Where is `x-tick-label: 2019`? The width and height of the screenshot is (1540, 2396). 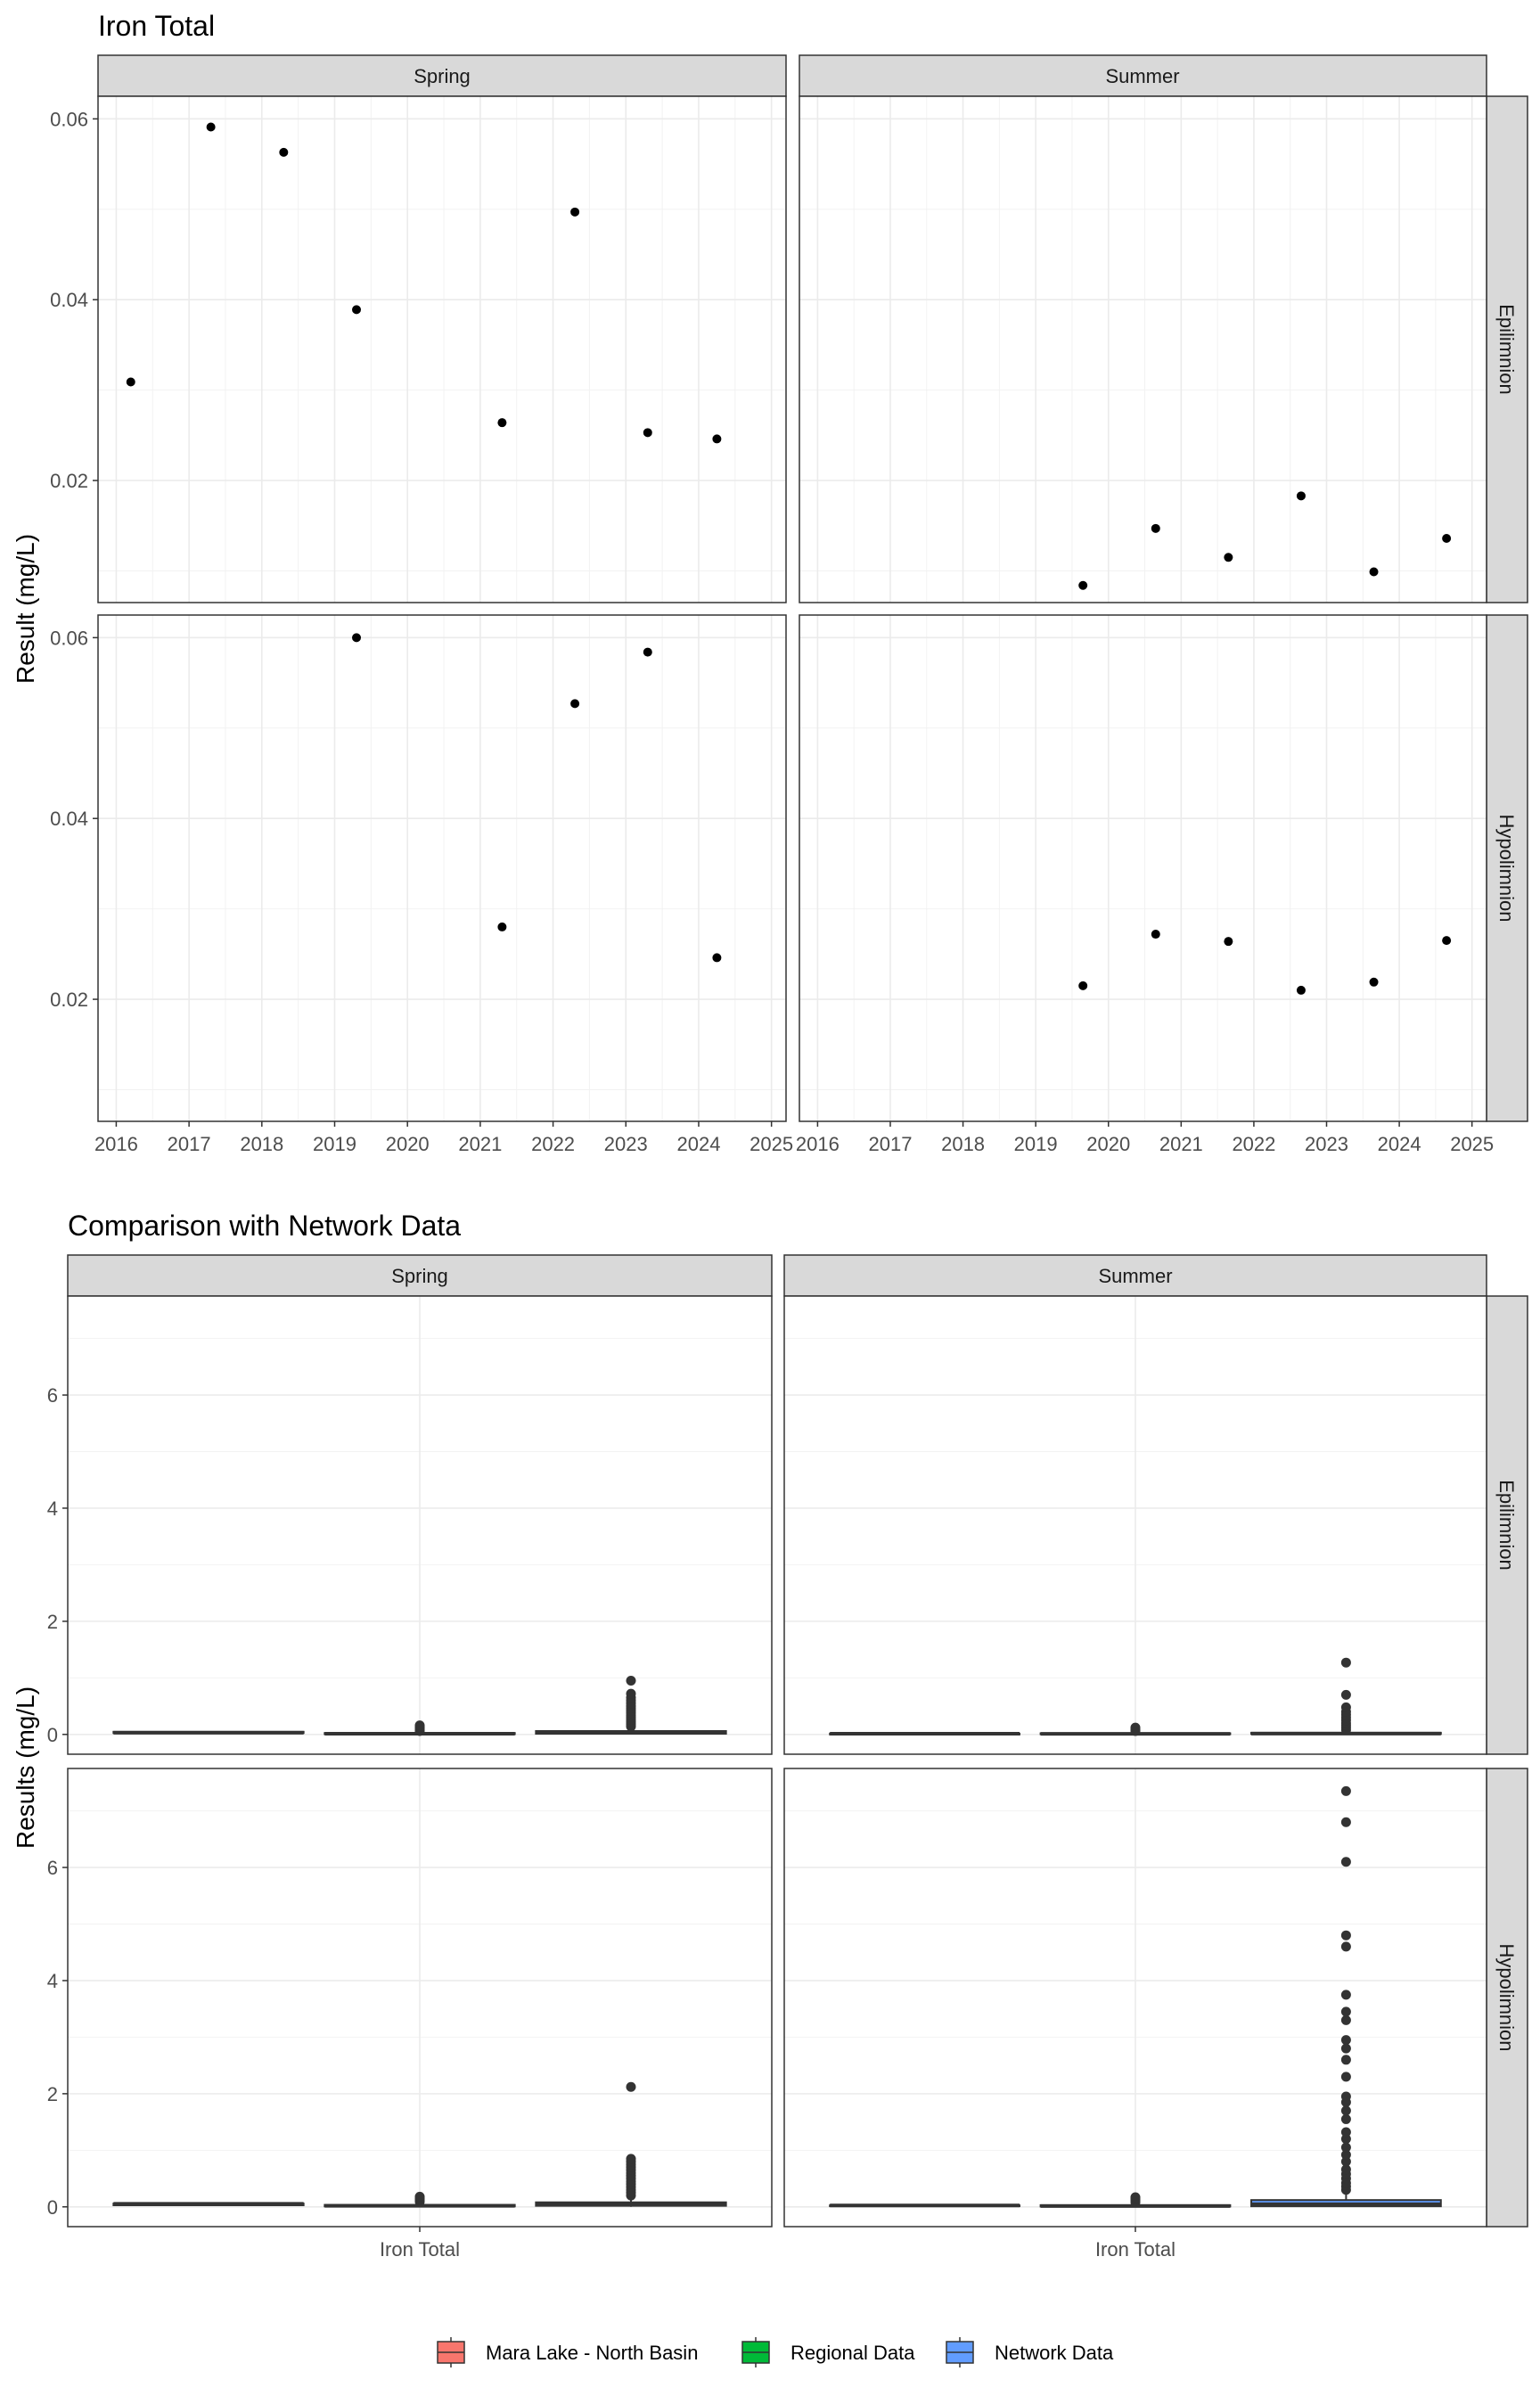
x-tick-label: 2019 is located at coordinates (1036, 1144).